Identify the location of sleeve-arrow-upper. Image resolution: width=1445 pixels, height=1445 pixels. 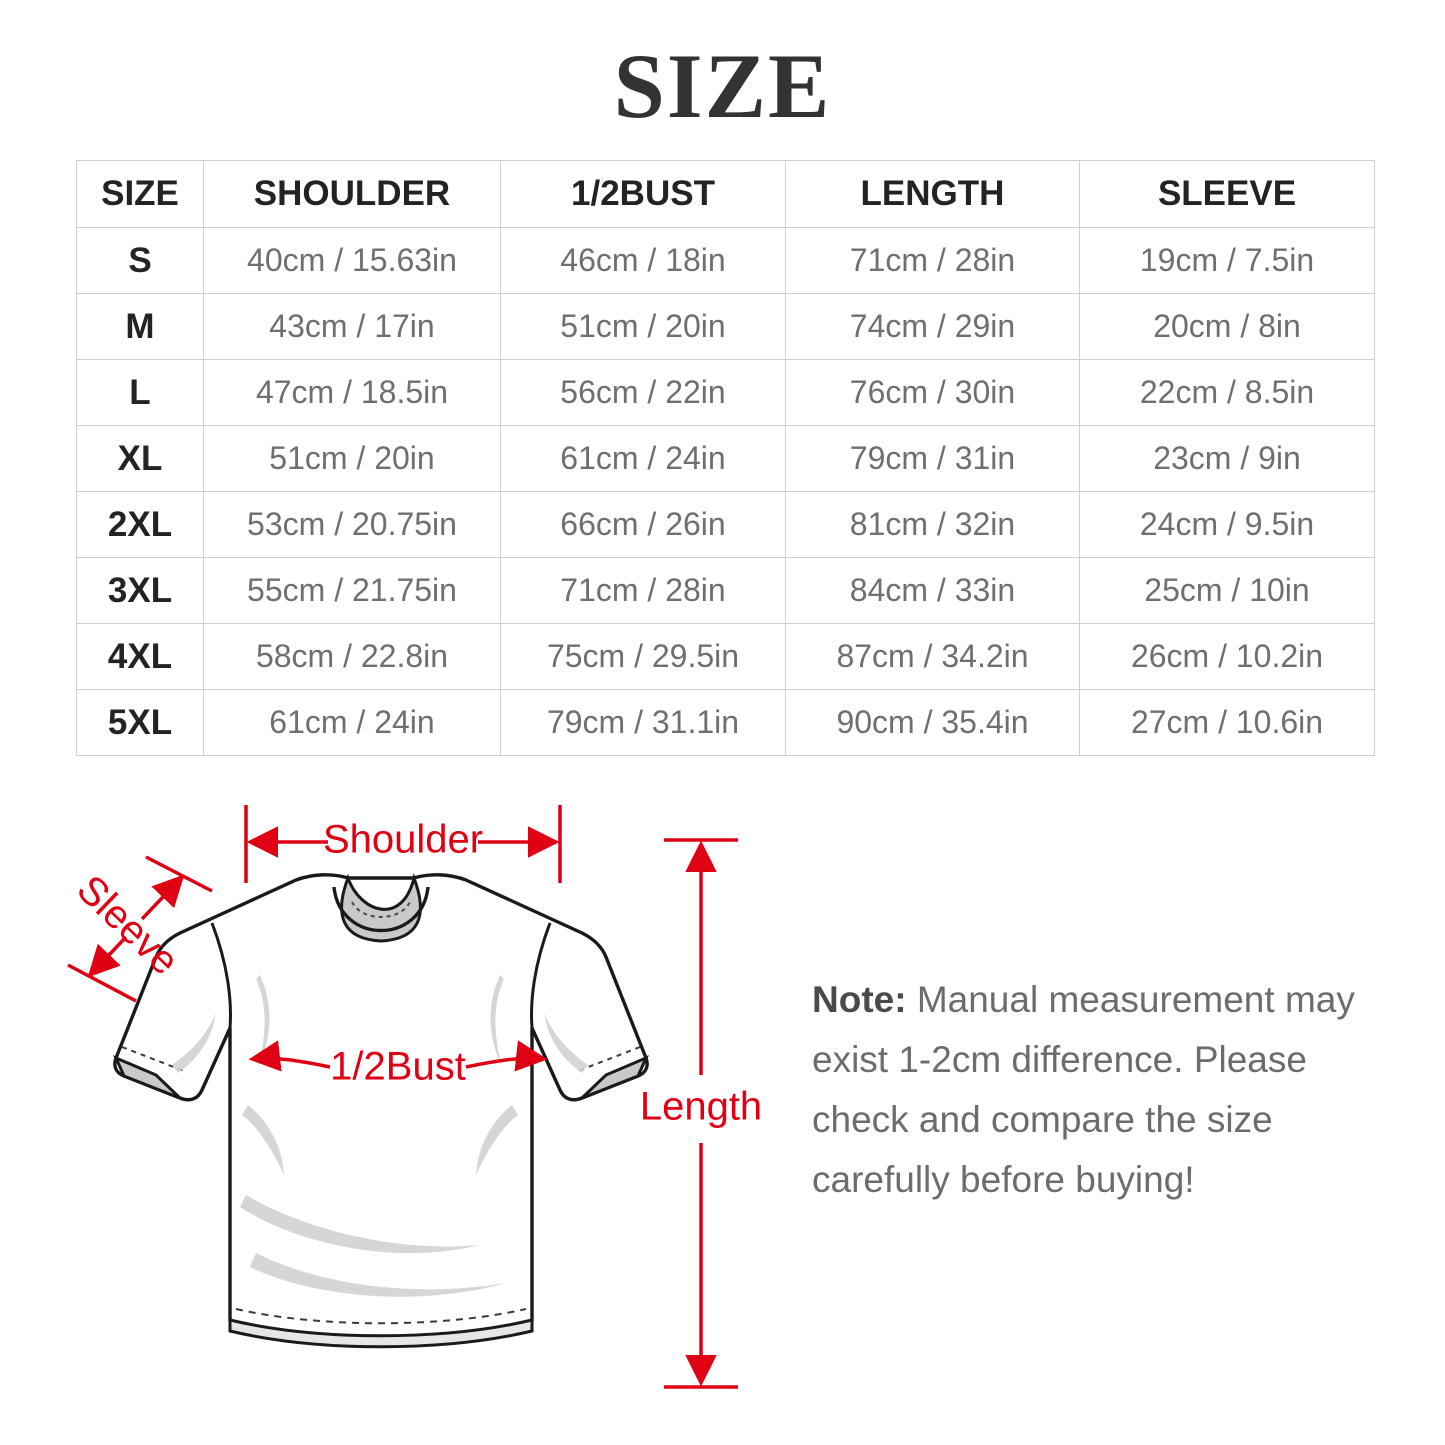
(162, 897).